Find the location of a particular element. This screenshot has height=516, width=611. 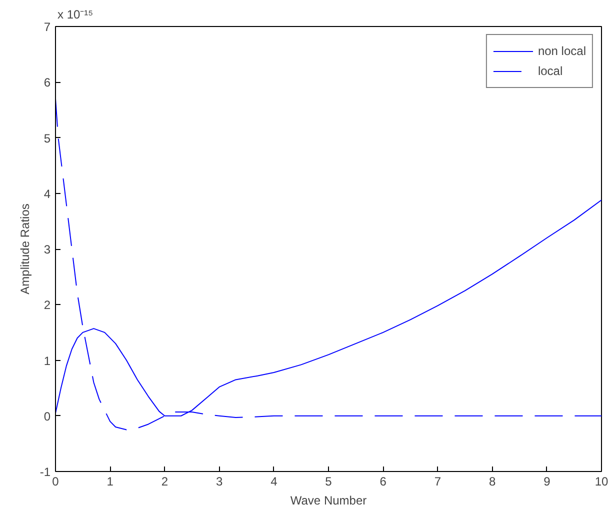

x-tick-label: 3 is located at coordinates (219, 481).